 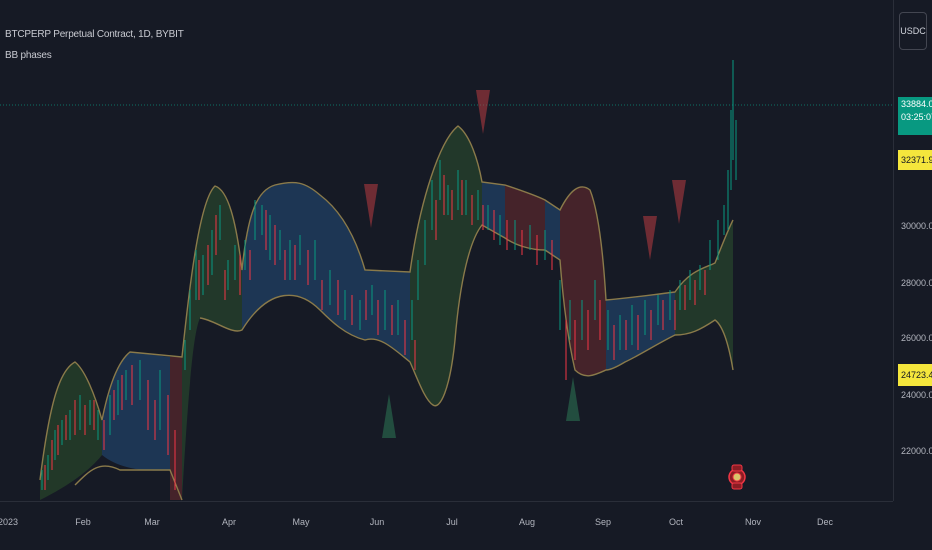 I want to click on time-tick: Apr, so click(x=229, y=522).